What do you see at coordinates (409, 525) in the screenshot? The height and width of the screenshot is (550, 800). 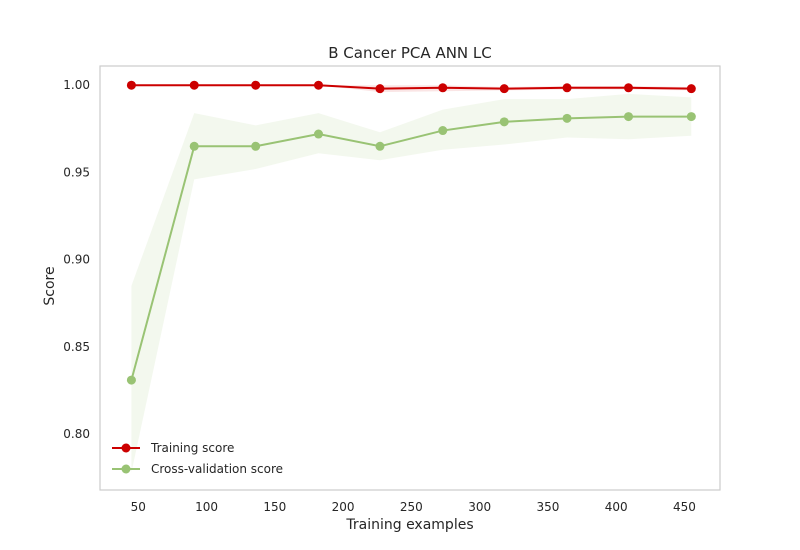 I see `x-axis-title: Training examples` at bounding box center [409, 525].